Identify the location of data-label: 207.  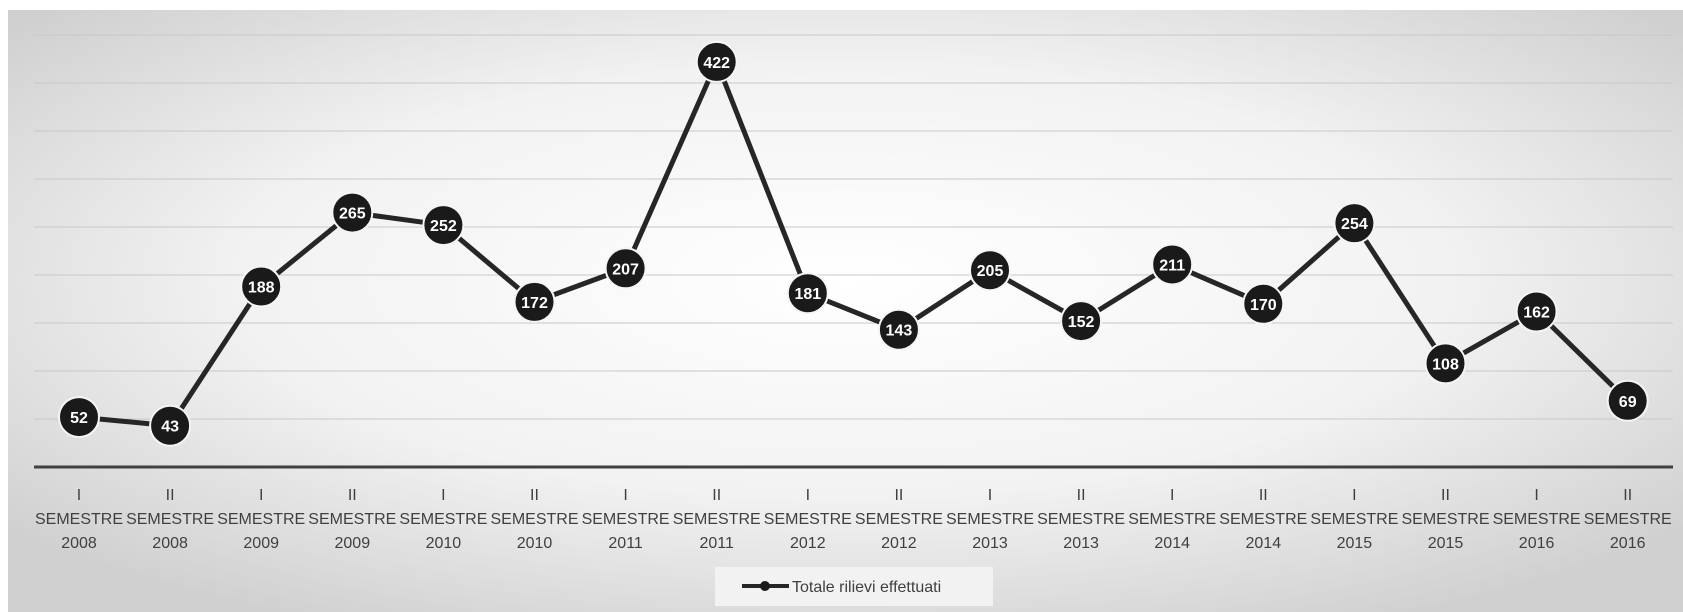
(625, 269).